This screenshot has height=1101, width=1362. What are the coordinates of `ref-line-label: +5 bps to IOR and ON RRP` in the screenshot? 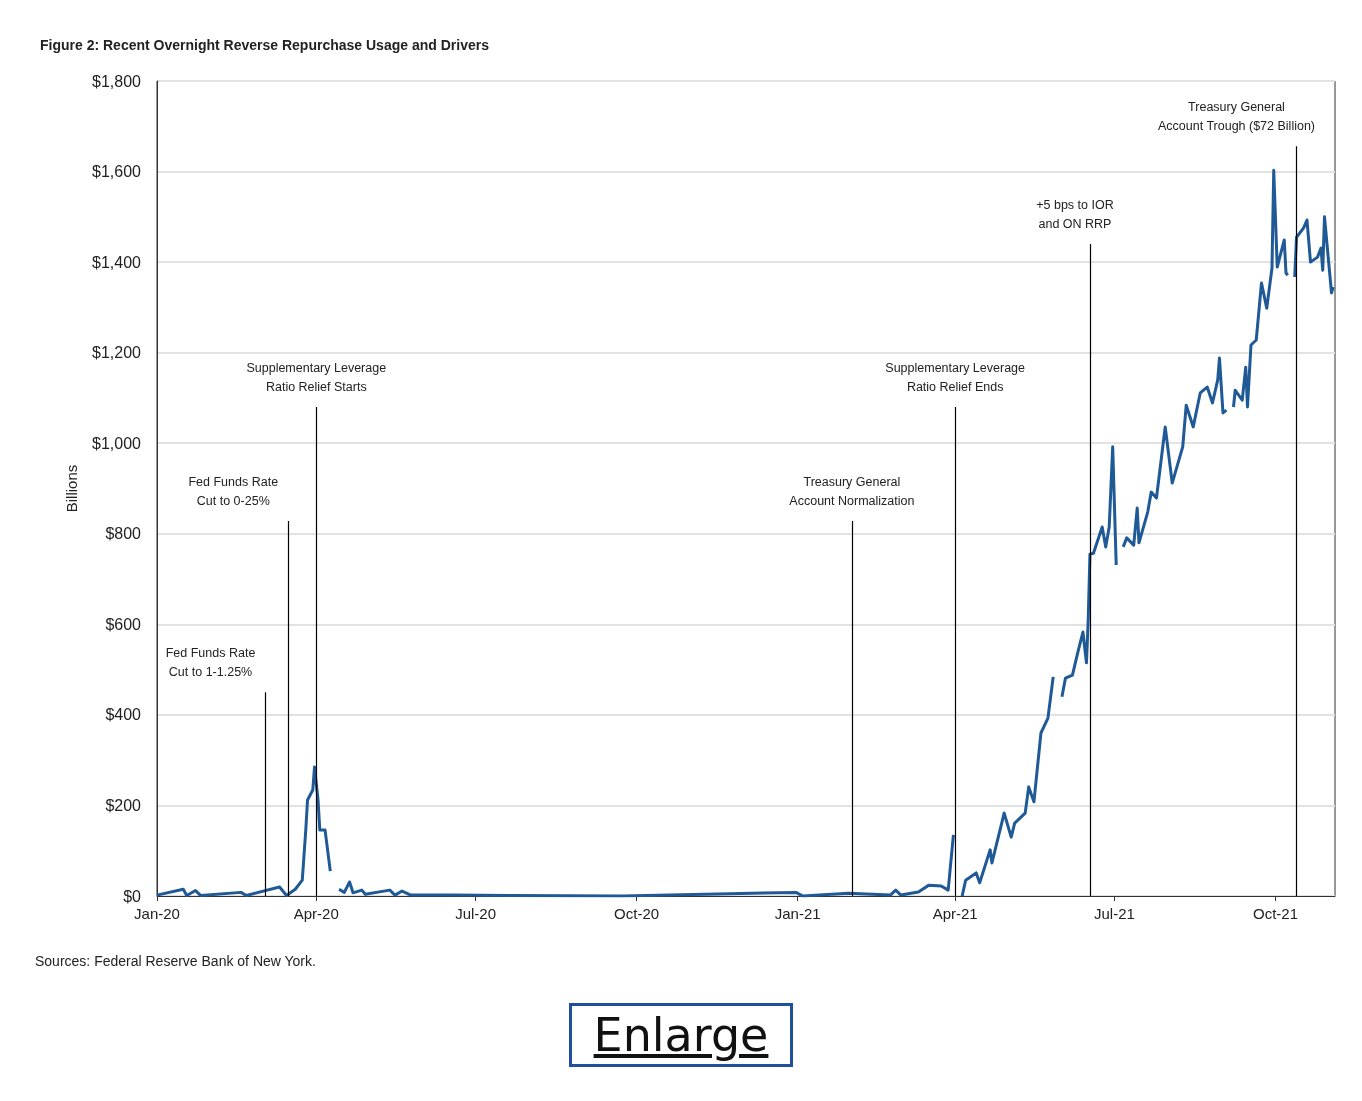 It's located at (1075, 214).